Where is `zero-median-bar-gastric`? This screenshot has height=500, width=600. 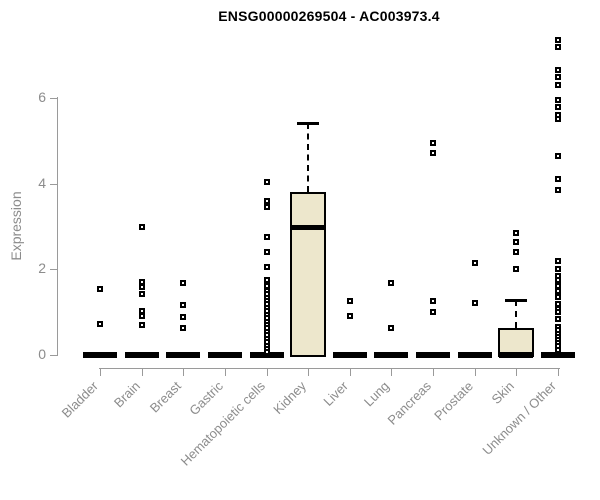
zero-median-bar-gastric is located at coordinates (224, 355).